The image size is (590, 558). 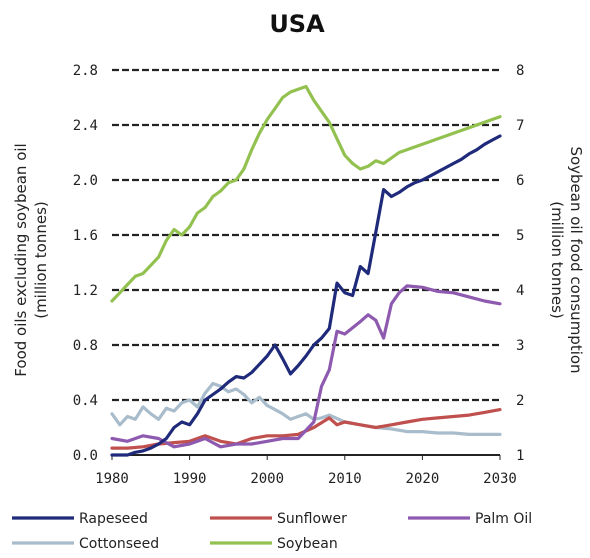 I want to click on y2-tick-label: 2, so click(x=520, y=401).